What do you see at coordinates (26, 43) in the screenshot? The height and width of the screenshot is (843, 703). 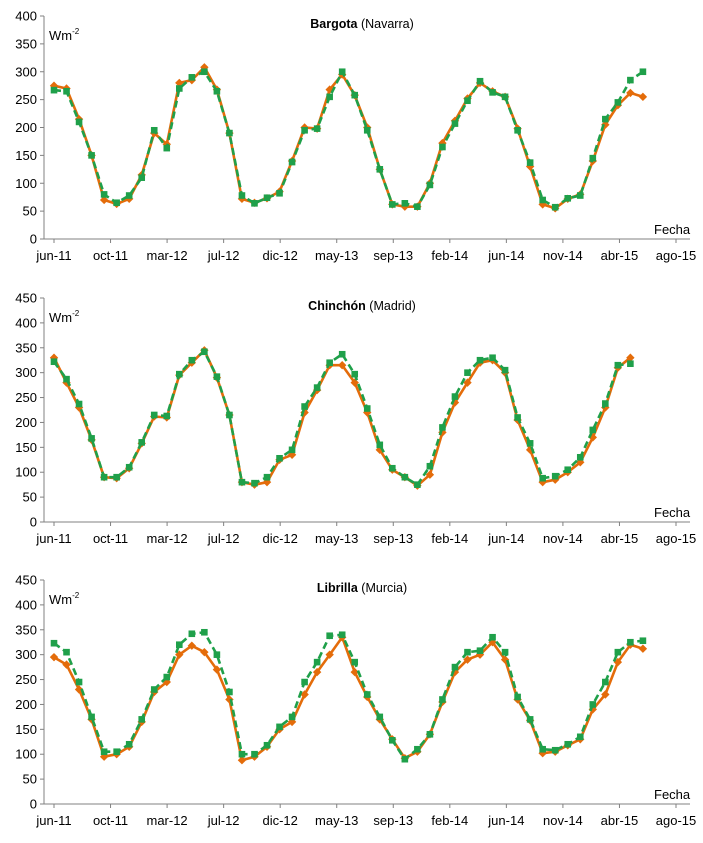 I see `y-tick-label: 350` at bounding box center [26, 43].